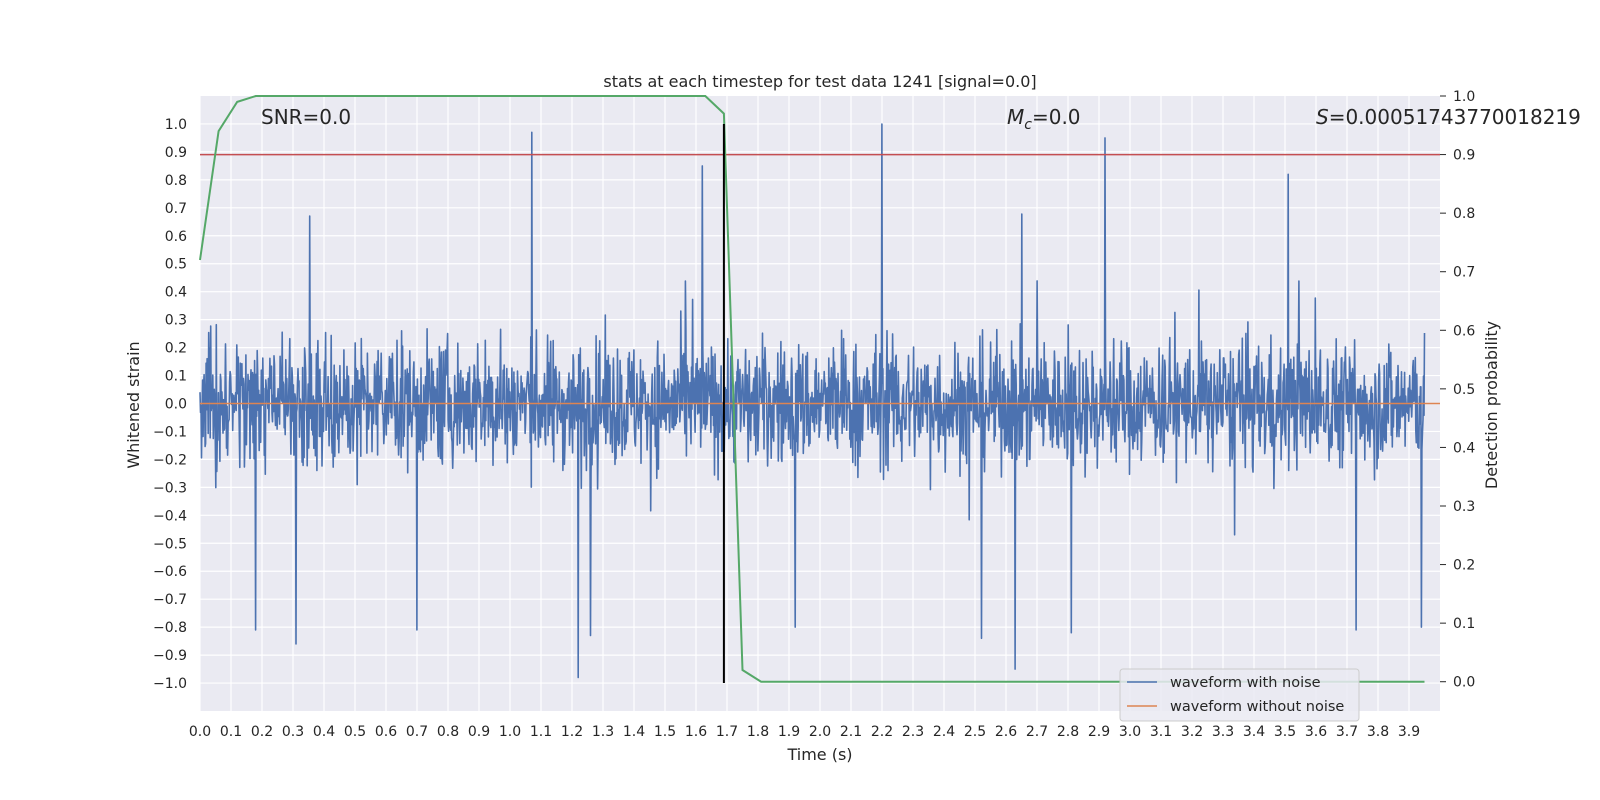  Describe the element at coordinates (541, 732) in the screenshot. I see `x-tick-label: 1.1` at that location.